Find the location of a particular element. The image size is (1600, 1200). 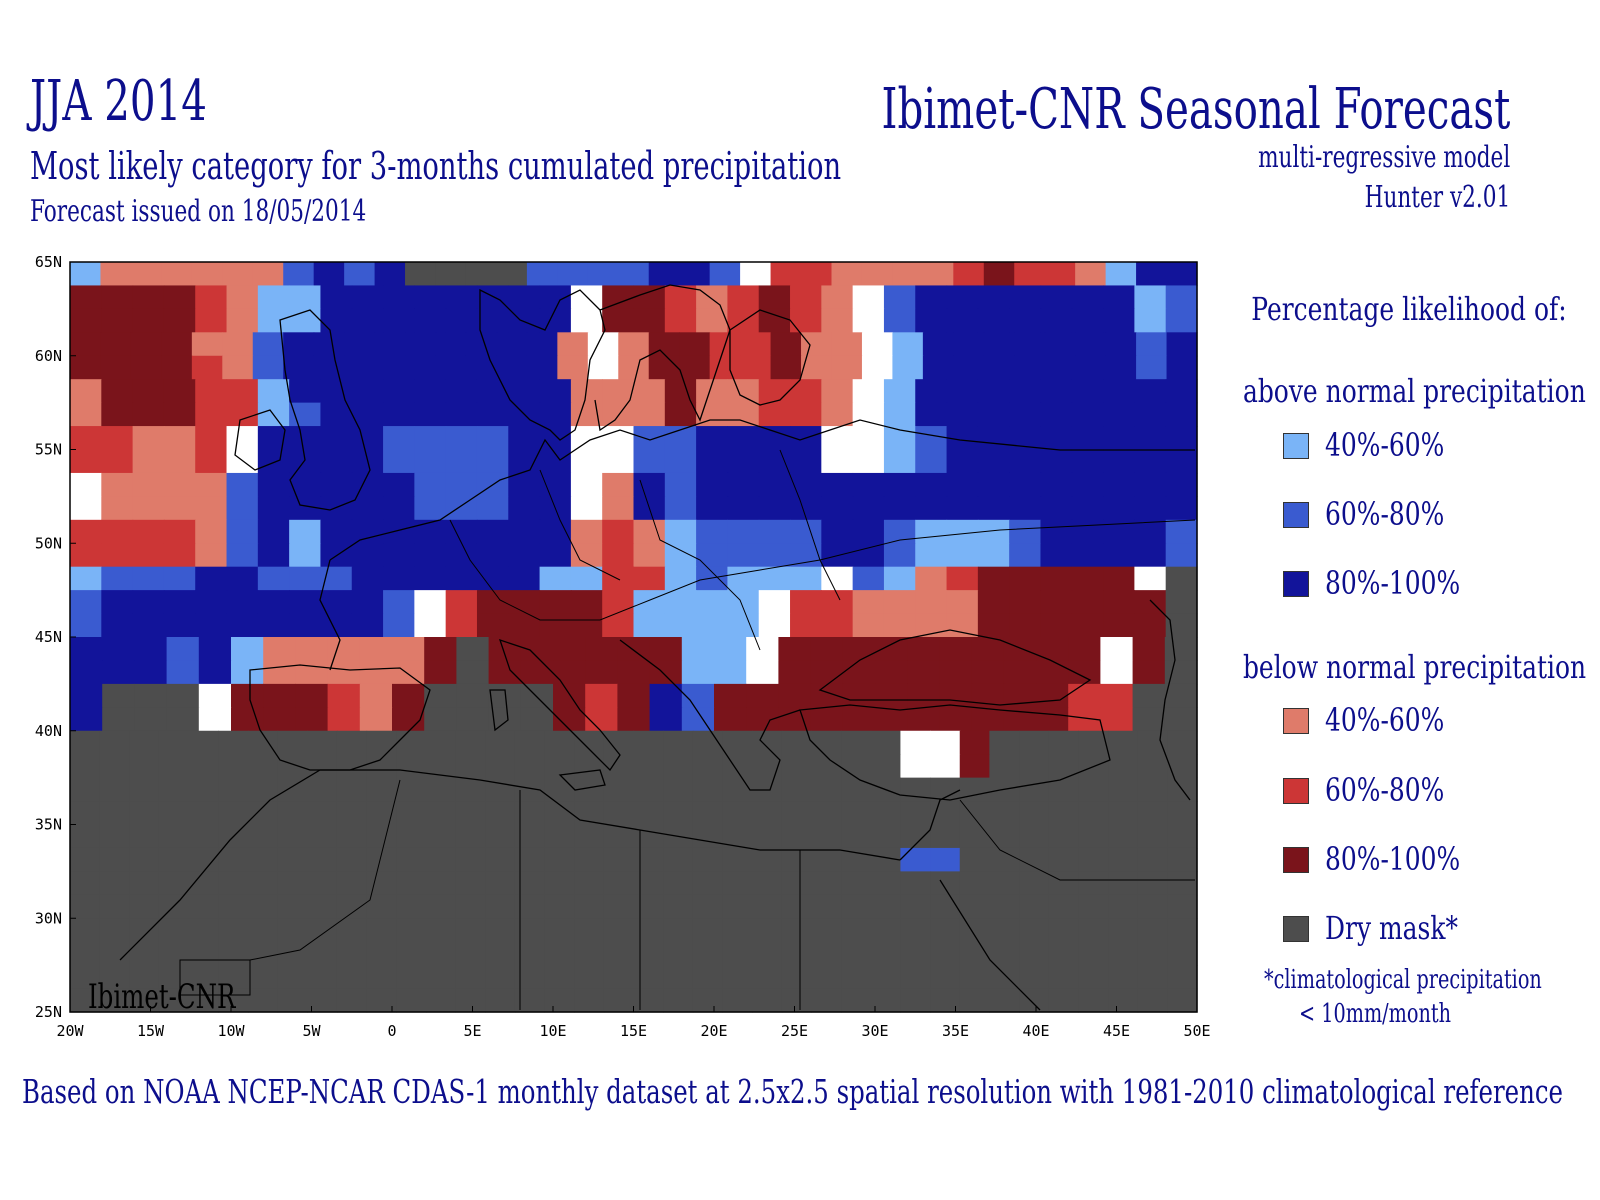

lon-tick-label: 35E is located at coordinates (955, 1031).